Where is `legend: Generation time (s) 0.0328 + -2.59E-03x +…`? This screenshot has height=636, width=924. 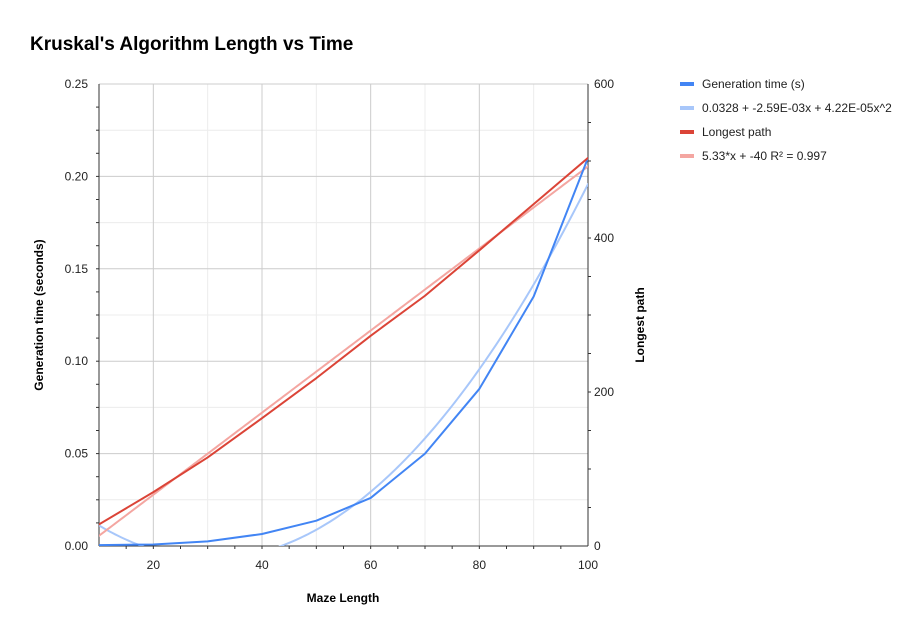
legend: Generation time (s) 0.0328 + -2.59E-03x +… is located at coordinates (786, 120).